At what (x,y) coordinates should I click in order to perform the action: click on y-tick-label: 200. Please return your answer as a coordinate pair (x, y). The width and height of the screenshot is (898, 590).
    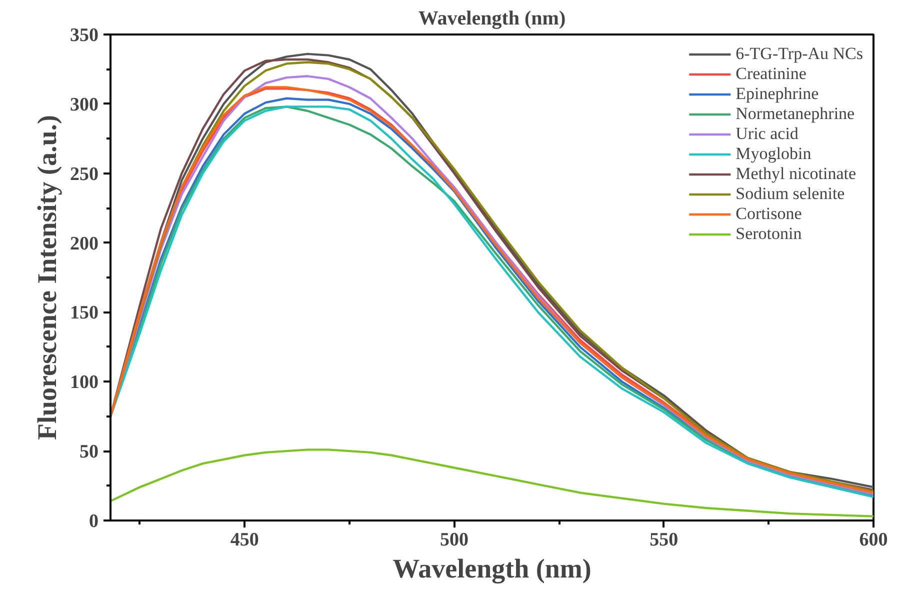
    Looking at the image, I should click on (84, 243).